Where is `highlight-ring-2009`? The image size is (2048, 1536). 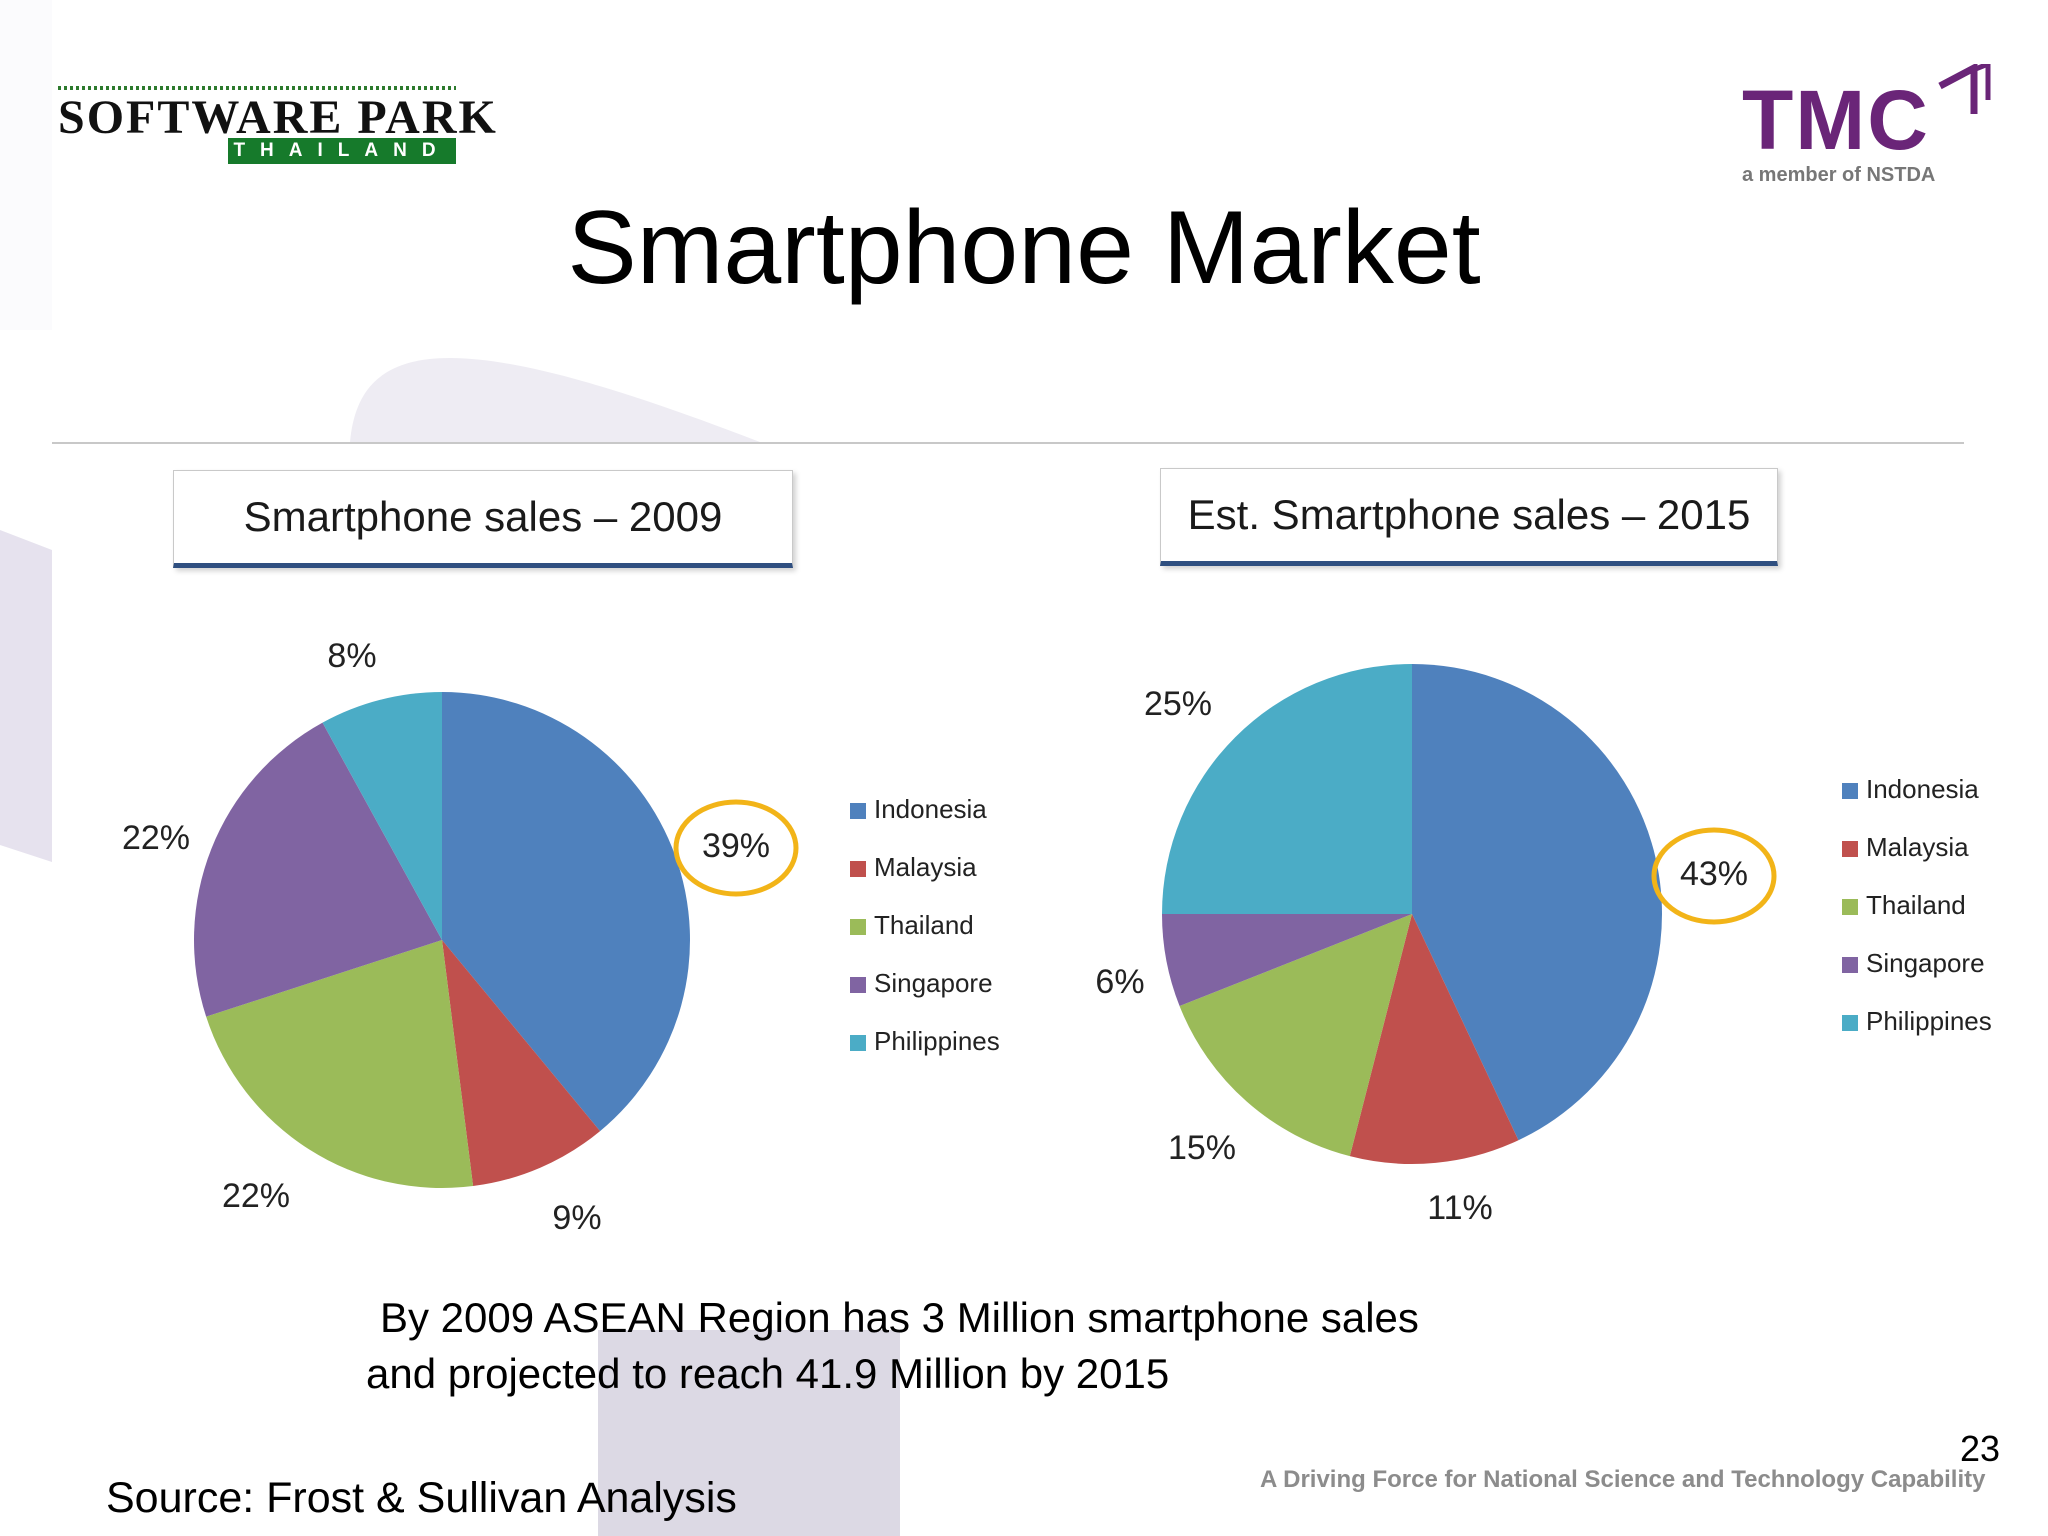 highlight-ring-2009 is located at coordinates (736, 848).